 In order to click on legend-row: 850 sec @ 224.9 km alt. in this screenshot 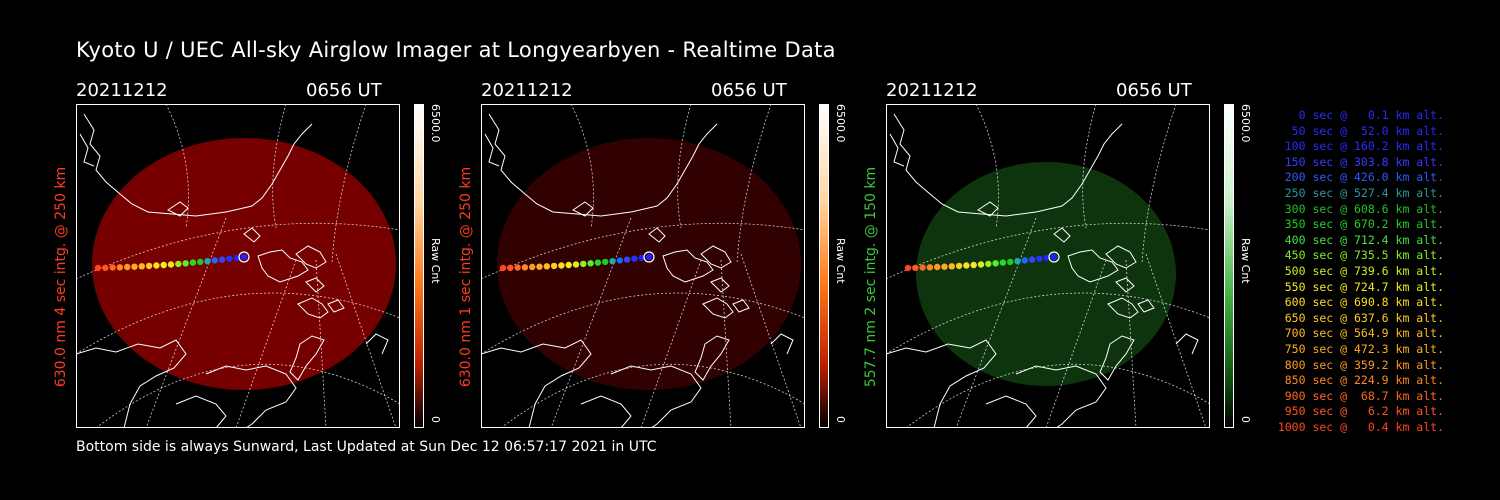, I will do `click(1364, 380)`.